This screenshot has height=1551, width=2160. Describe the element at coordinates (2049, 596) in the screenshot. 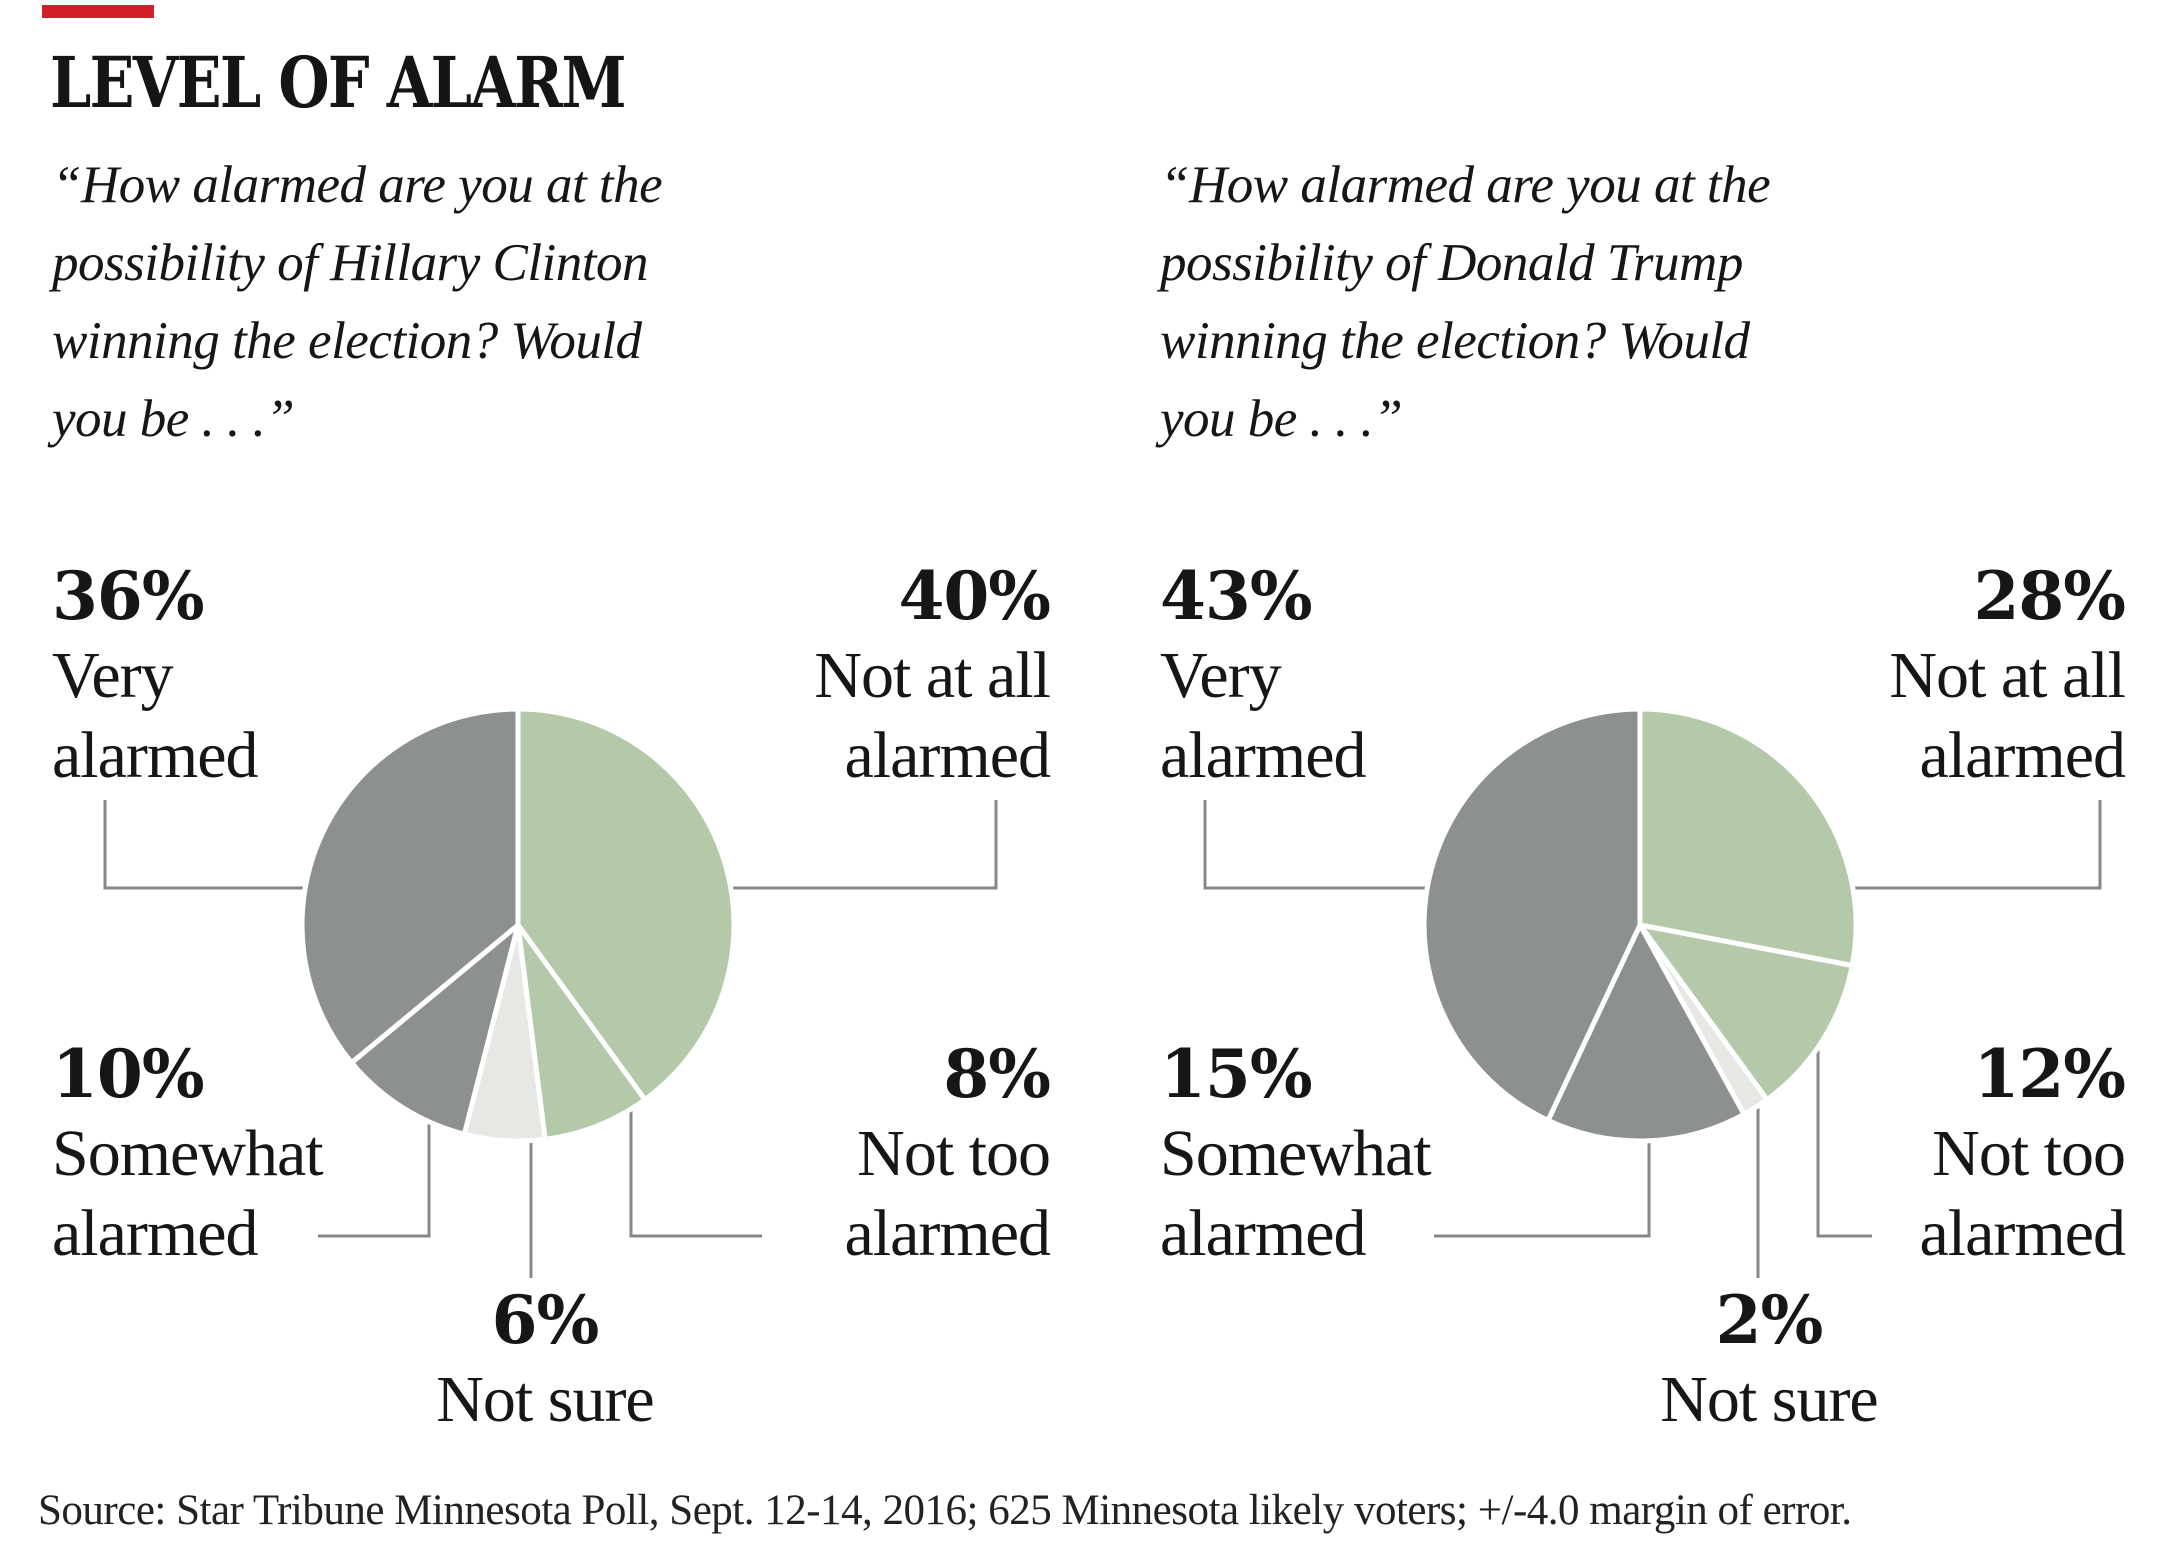

I see `stat-pct: 28%` at that location.